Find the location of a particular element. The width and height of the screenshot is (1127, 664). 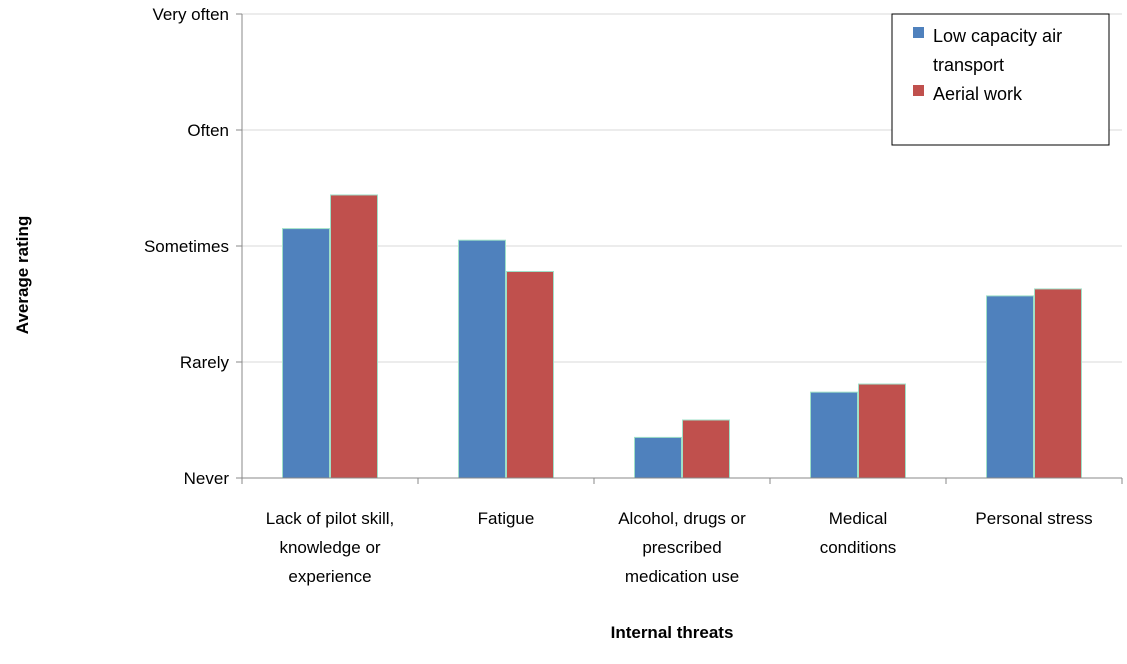

x-tick-label: Fatigue is located at coordinates (506, 518).